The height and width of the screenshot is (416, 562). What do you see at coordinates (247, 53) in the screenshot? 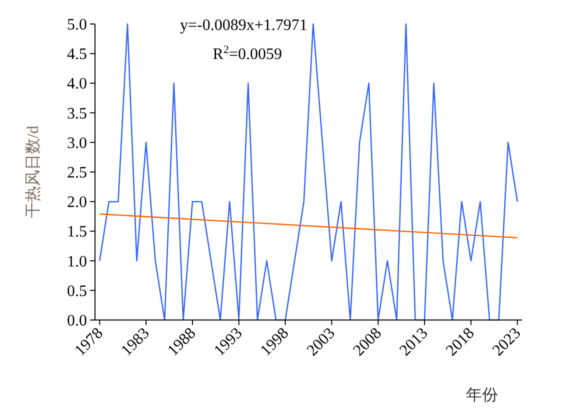
I see `annotation: R$^{2}$=0.0059` at bounding box center [247, 53].